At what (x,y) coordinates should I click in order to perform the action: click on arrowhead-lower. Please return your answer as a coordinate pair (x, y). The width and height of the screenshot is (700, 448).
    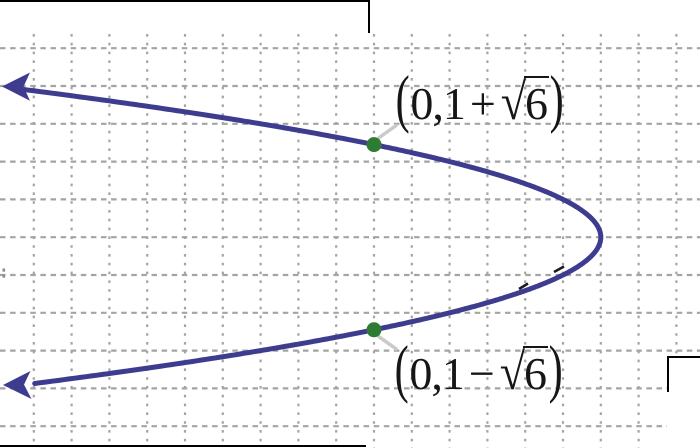
    Looking at the image, I should click on (17, 385).